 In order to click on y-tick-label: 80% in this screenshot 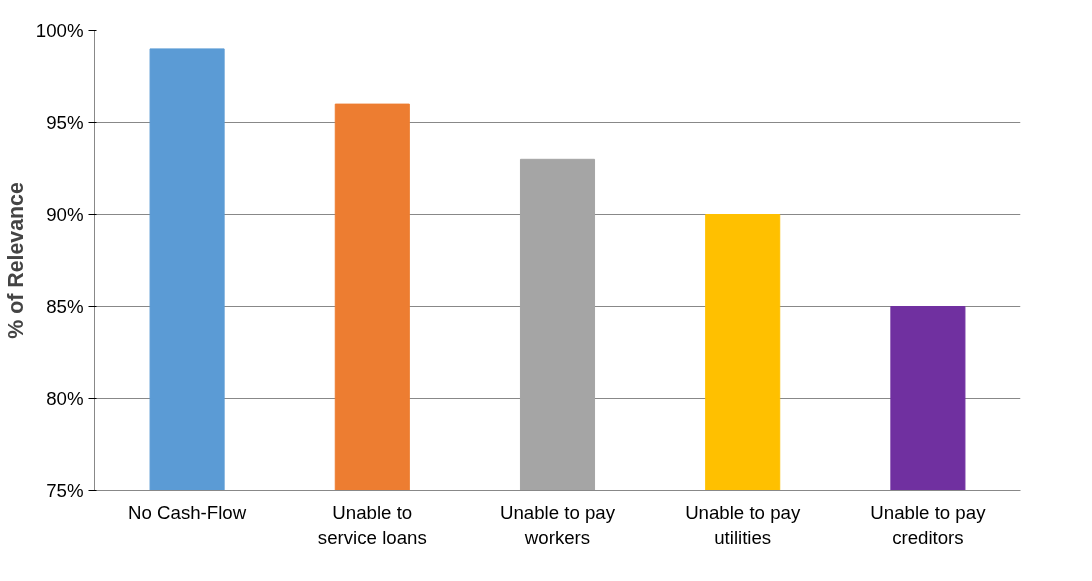, I will do `click(65, 398)`.